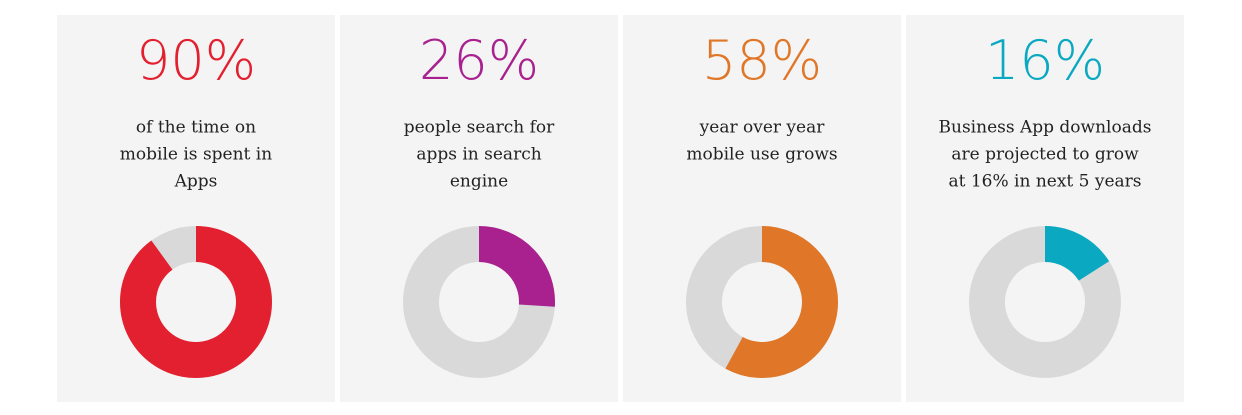 The height and width of the screenshot is (415, 1242). What do you see at coordinates (1045, 128) in the screenshot?
I see `caption-line: Business App downloads` at bounding box center [1045, 128].